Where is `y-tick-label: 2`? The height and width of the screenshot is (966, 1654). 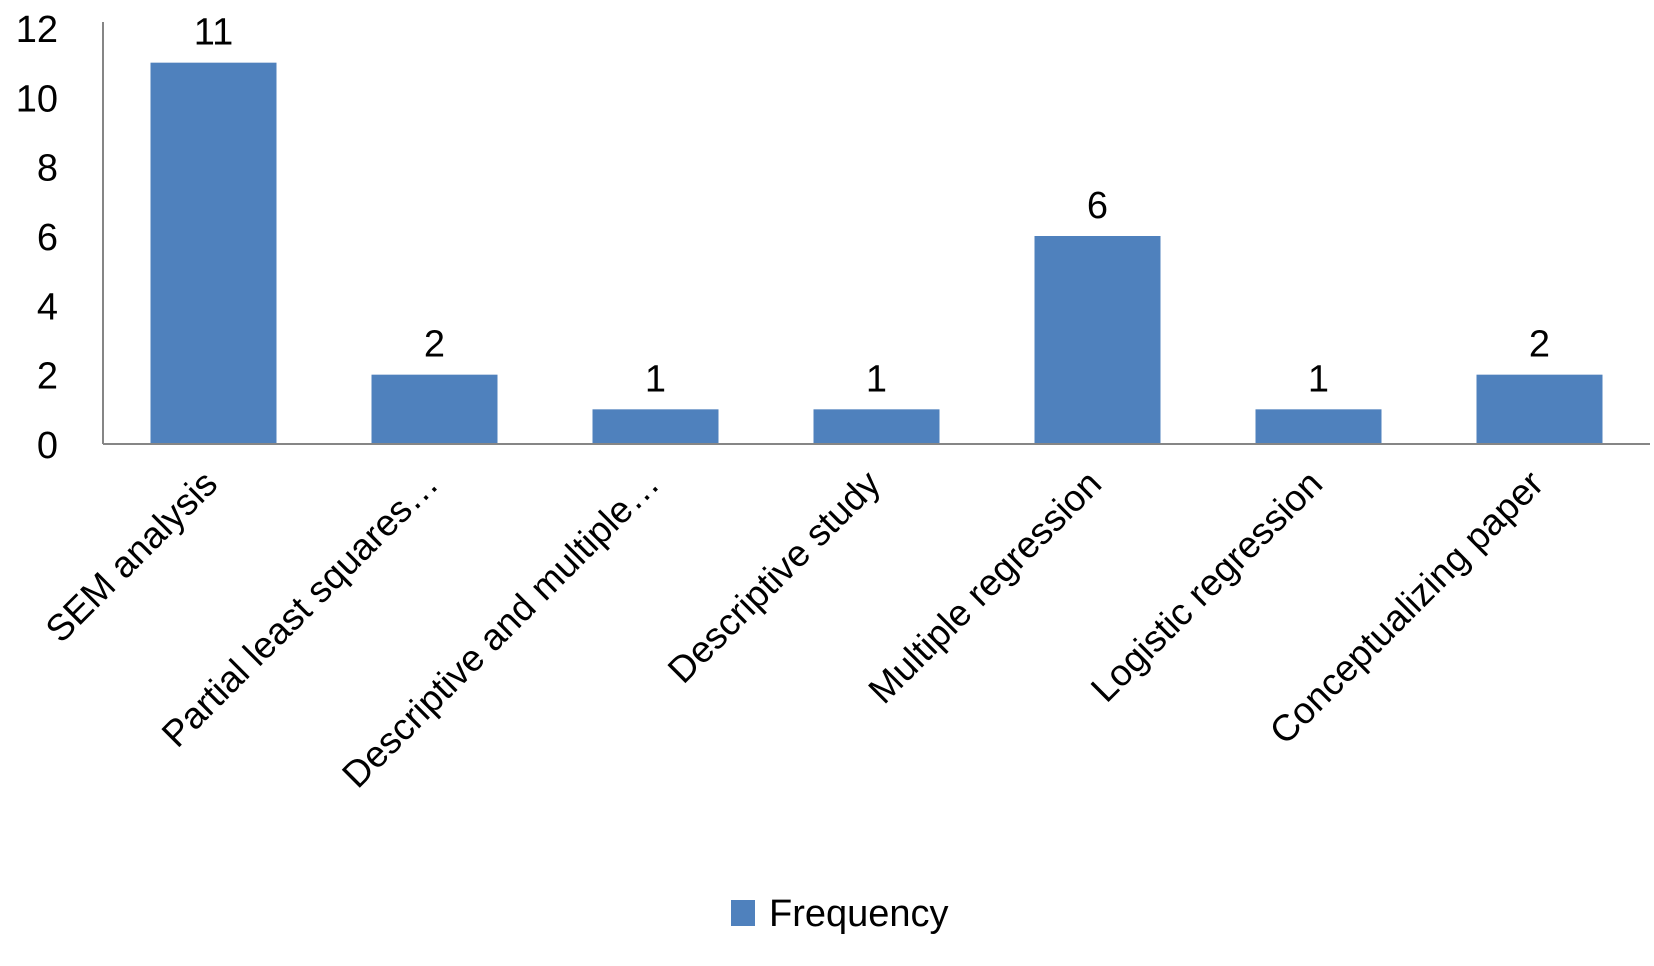
y-tick-label: 2 is located at coordinates (47, 377).